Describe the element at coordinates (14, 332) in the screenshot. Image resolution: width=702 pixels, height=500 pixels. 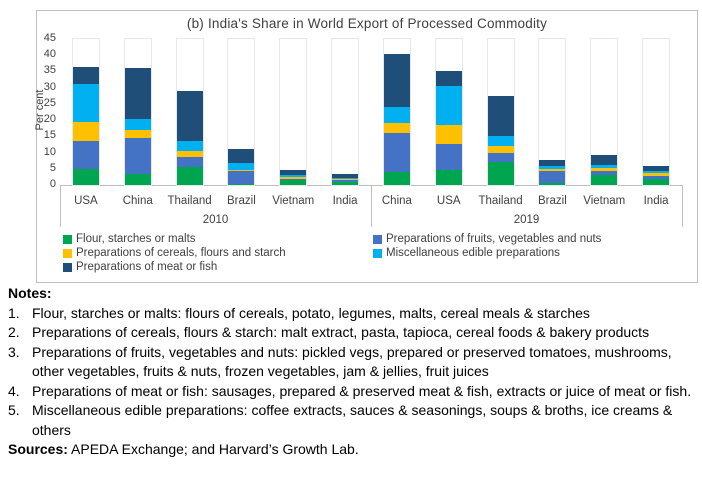
I see `note-number: 2.` at that location.